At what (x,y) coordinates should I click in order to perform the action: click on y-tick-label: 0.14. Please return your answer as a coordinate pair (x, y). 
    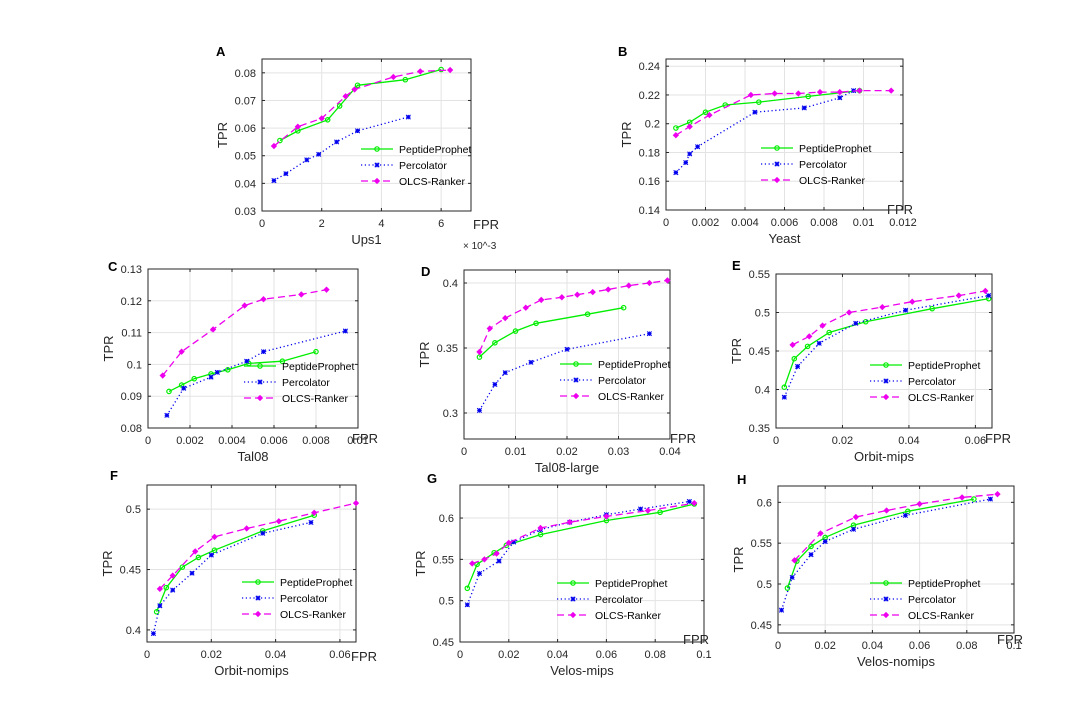
    Looking at the image, I should click on (649, 211).